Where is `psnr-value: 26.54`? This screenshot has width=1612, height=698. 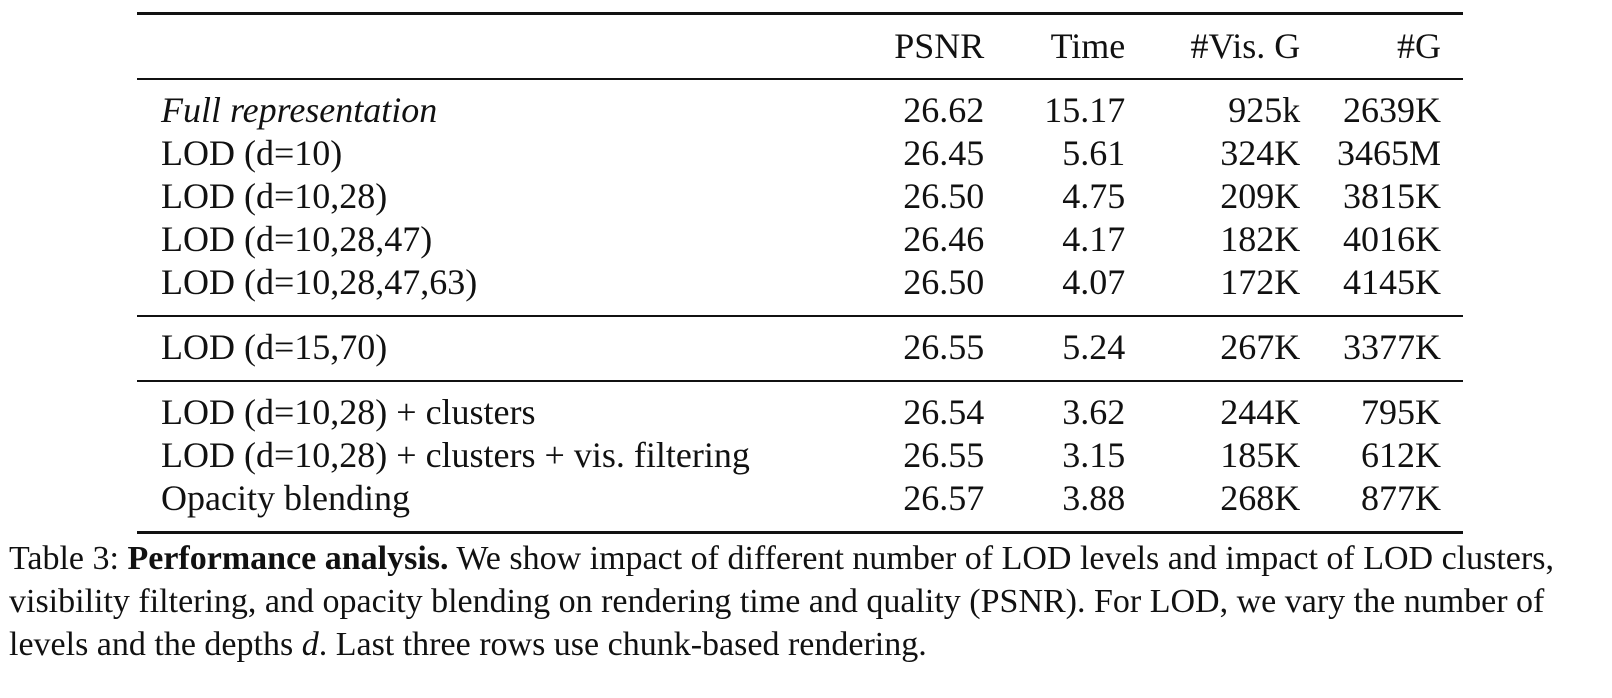
psnr-value: 26.54 is located at coordinates (917, 407).